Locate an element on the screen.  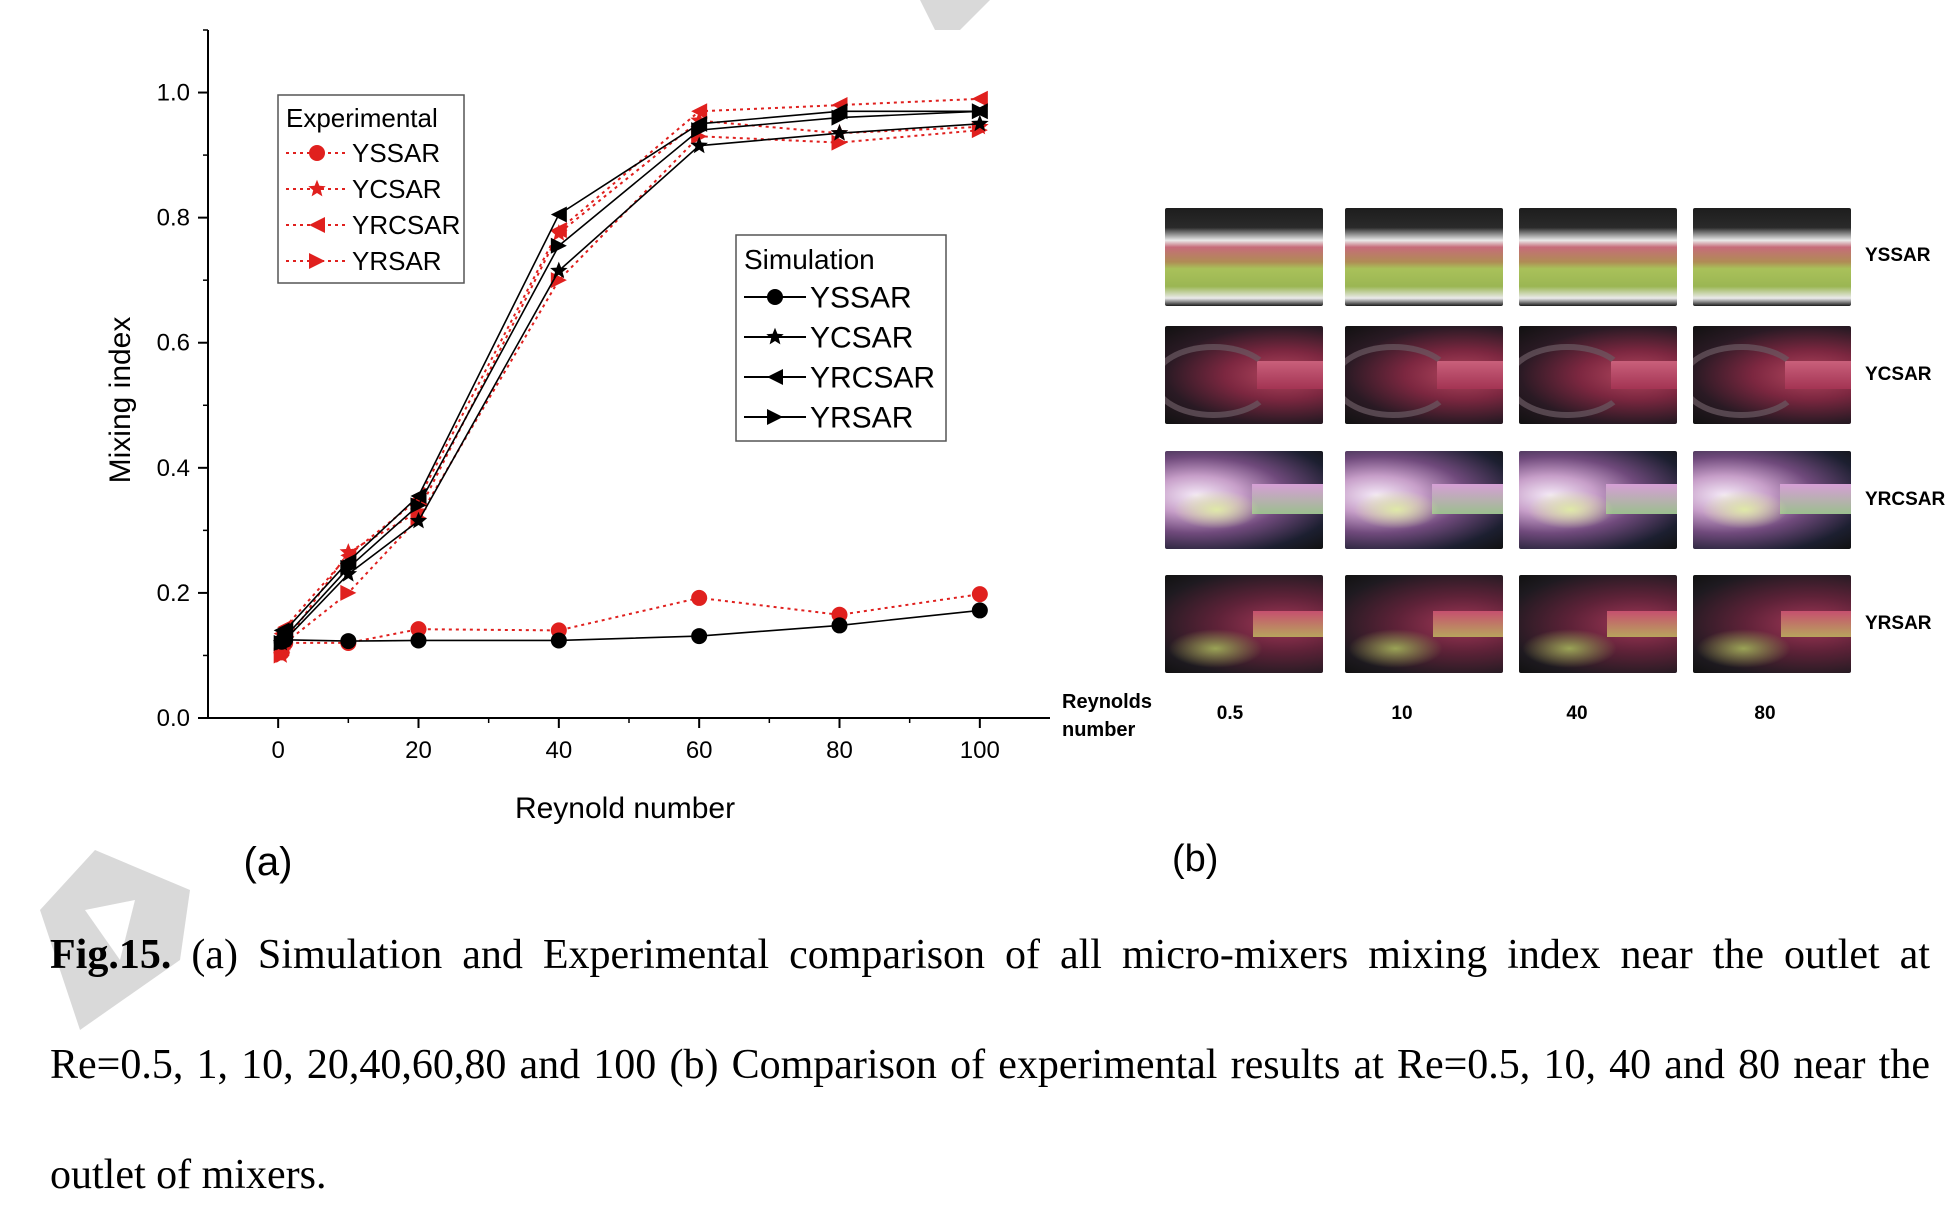
series-line is located at coordinates (630, 623).